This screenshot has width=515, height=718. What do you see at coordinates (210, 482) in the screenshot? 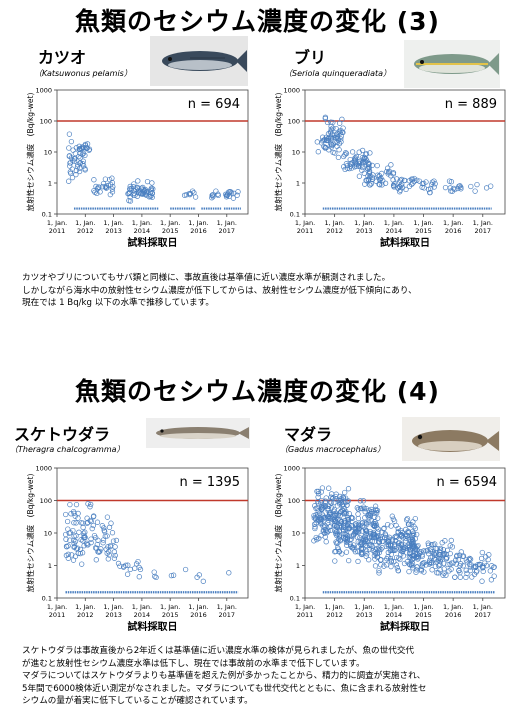
I see `sample-count-label: n = 1395` at bounding box center [210, 482].